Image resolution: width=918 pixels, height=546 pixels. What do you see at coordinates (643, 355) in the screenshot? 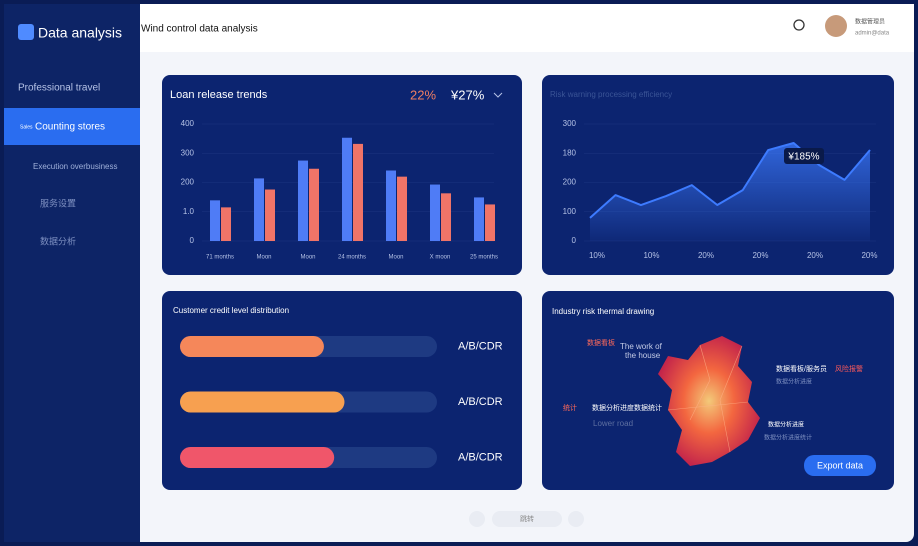
I see `map-label: the house` at bounding box center [643, 355].